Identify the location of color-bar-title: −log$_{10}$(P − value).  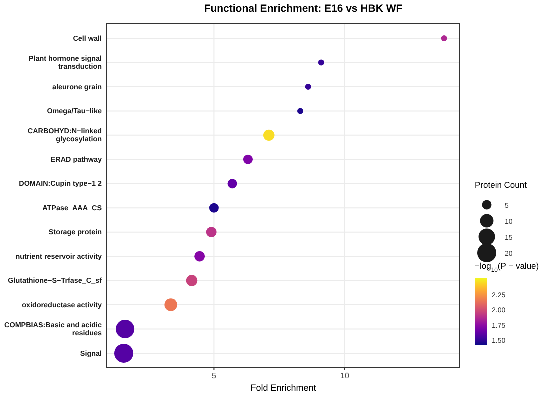
(507, 267).